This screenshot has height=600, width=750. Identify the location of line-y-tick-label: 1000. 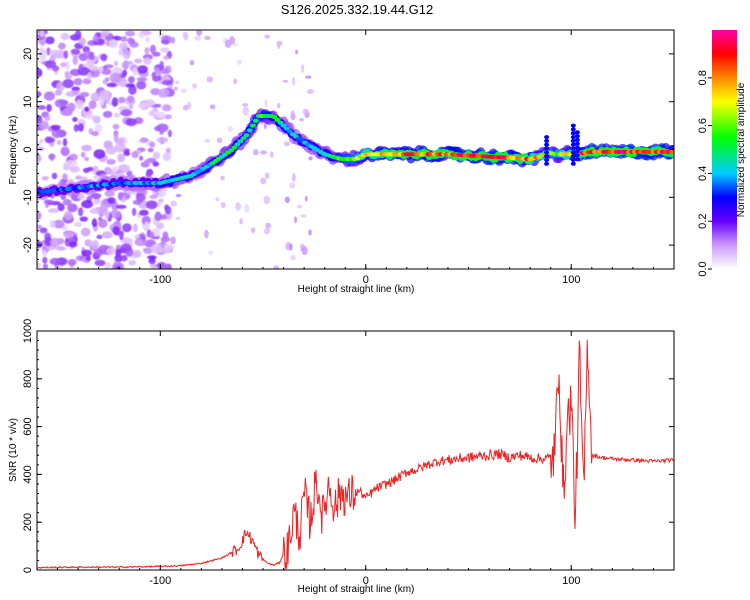
(28, 331).